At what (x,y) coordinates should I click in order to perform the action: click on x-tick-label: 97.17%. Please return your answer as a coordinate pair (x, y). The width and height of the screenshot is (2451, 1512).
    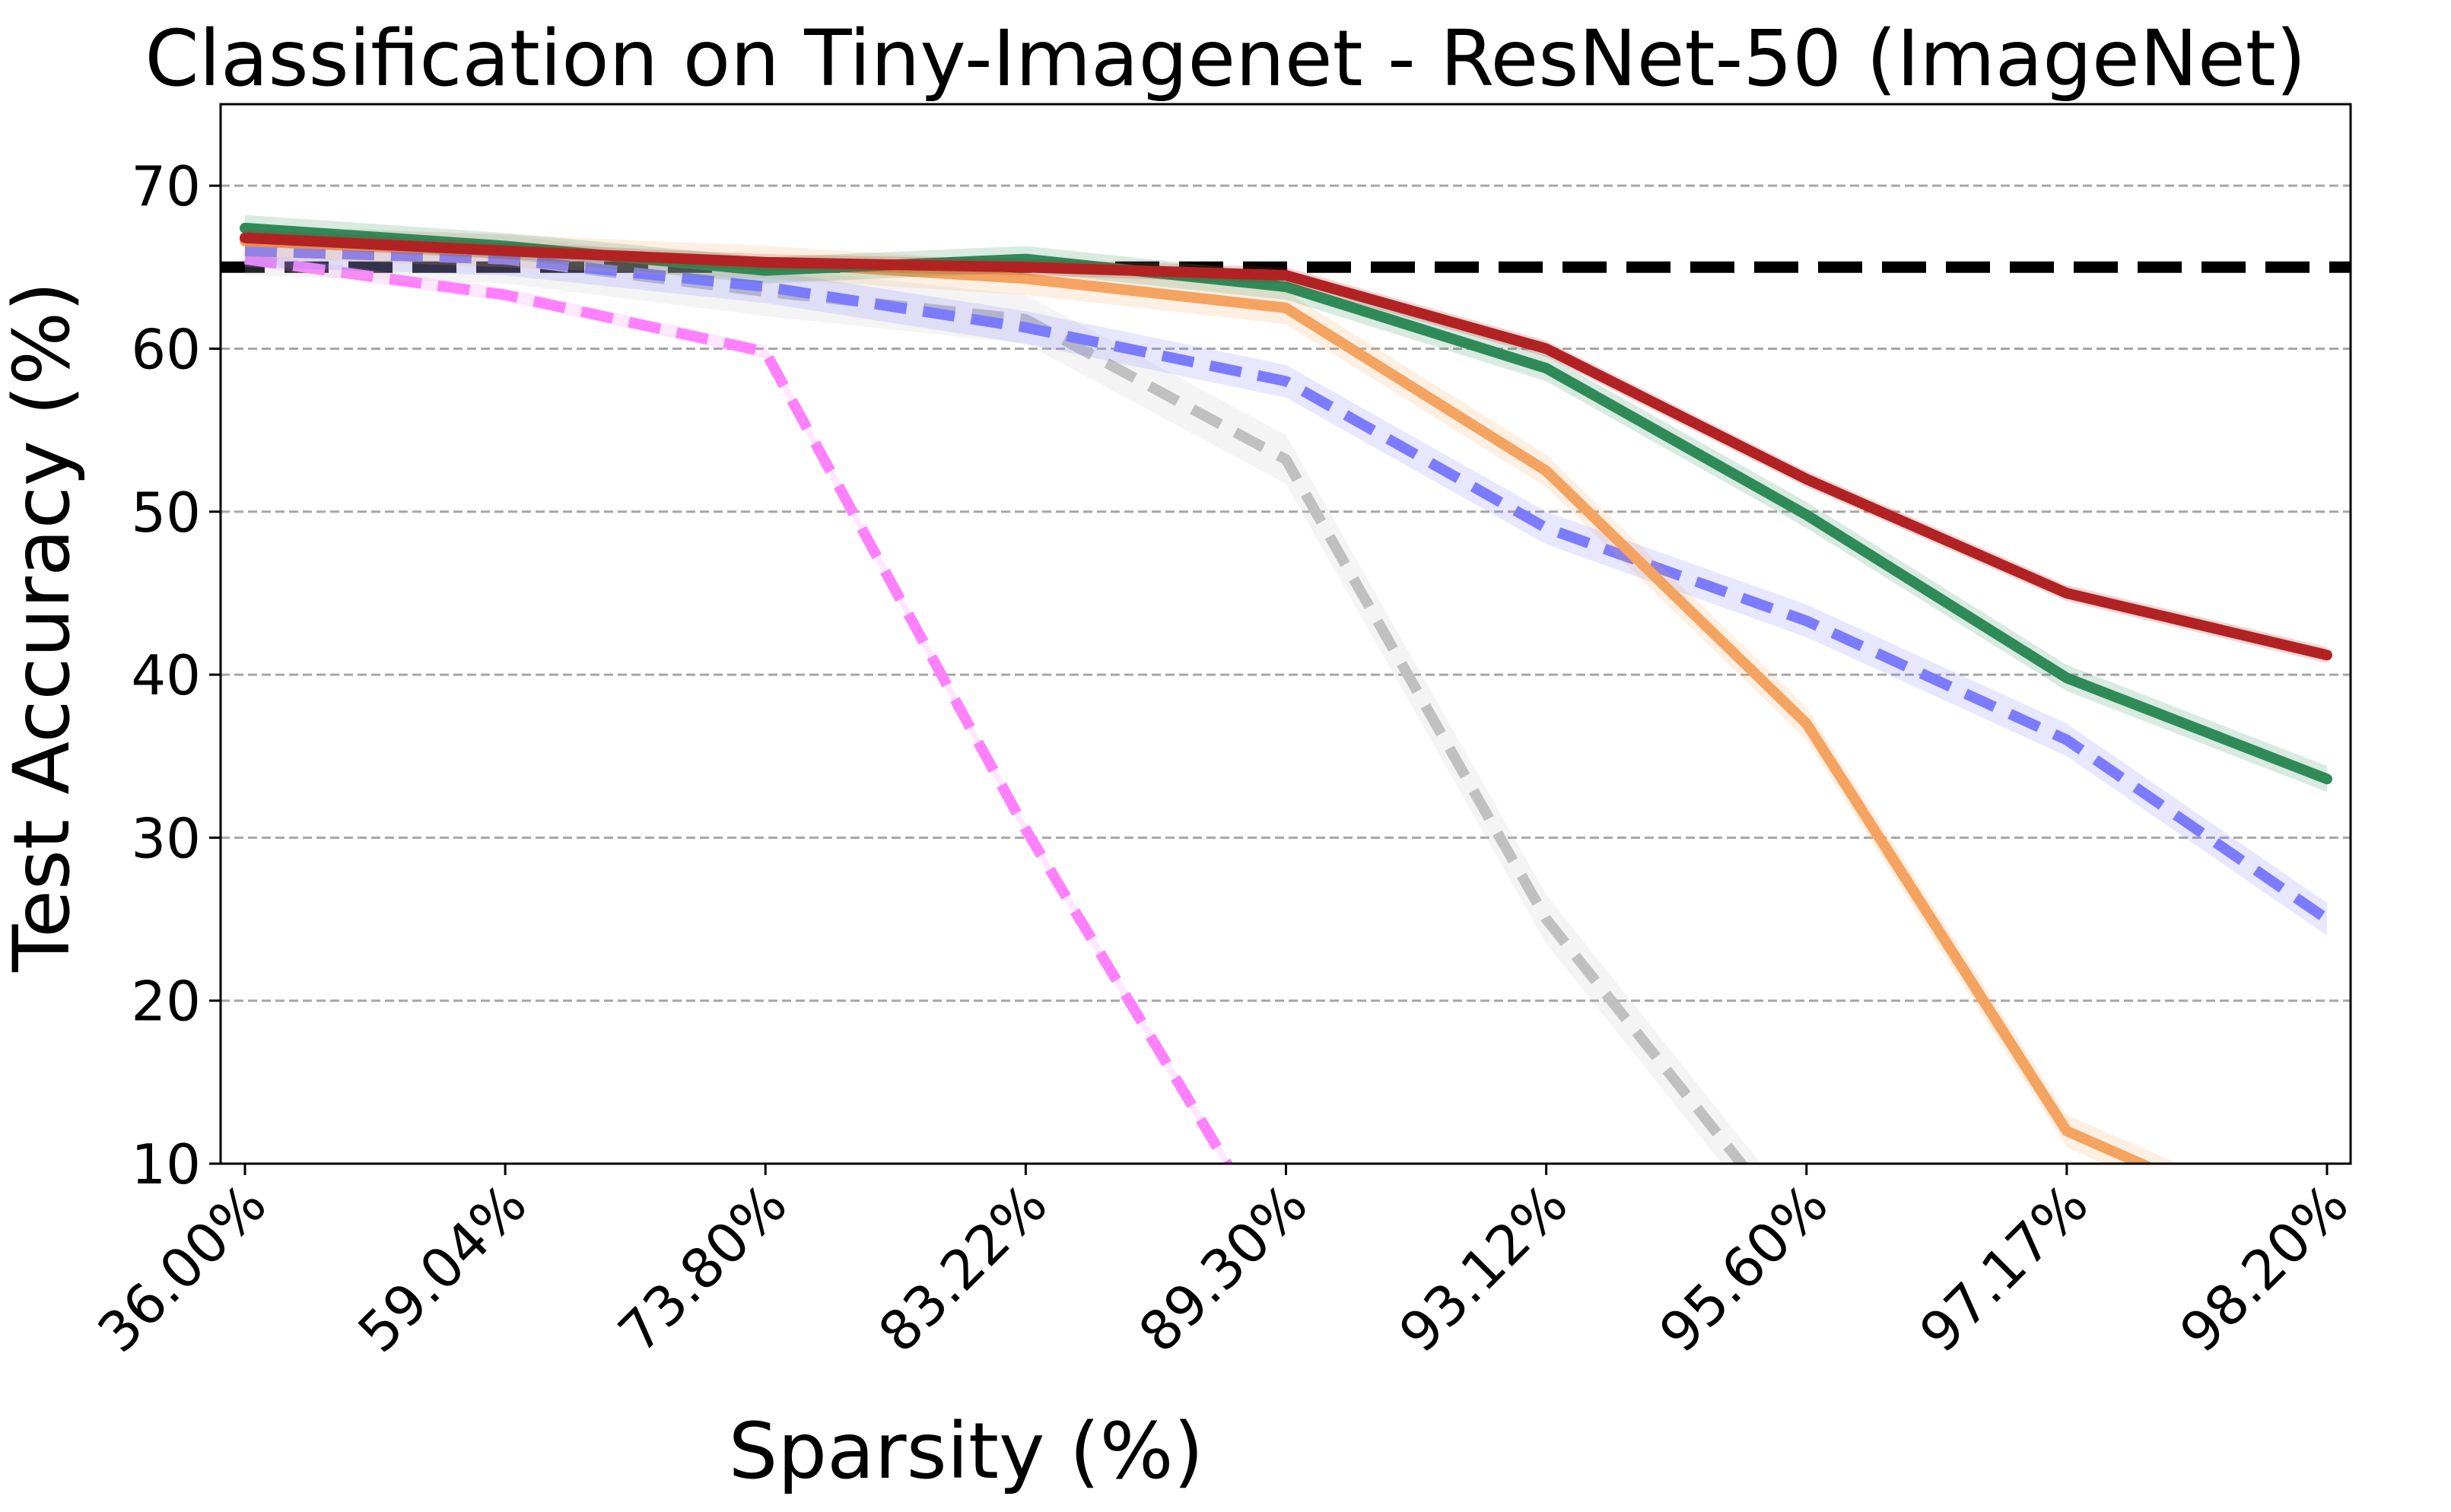
    Looking at the image, I should click on (2003, 1268).